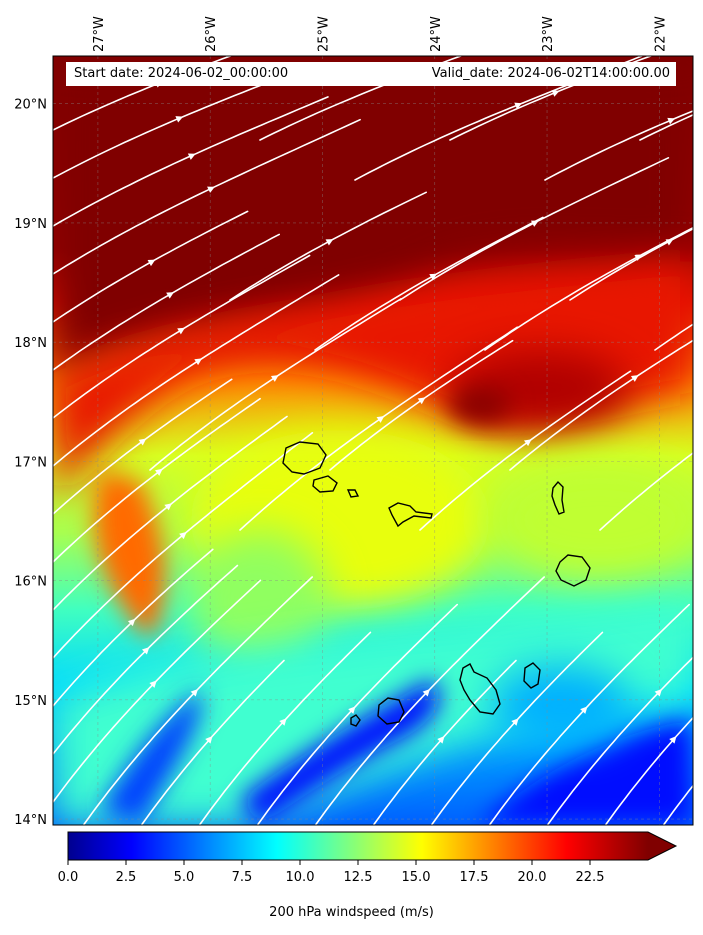 This screenshot has width=703, height=935. Describe the element at coordinates (532, 877) in the screenshot. I see `colorbar-tick-label: 20.0` at that location.